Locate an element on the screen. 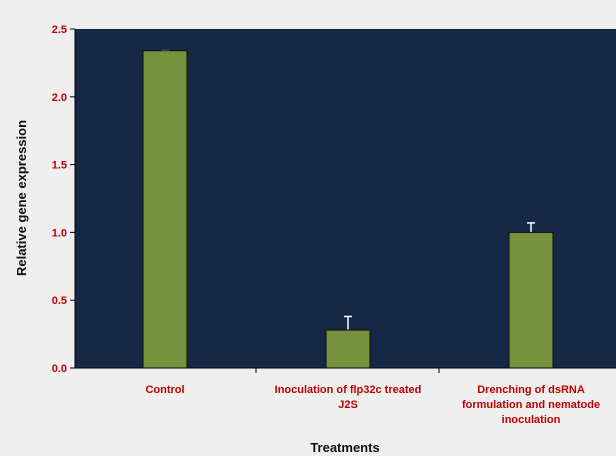  x-category-label: J2S is located at coordinates (348, 405).